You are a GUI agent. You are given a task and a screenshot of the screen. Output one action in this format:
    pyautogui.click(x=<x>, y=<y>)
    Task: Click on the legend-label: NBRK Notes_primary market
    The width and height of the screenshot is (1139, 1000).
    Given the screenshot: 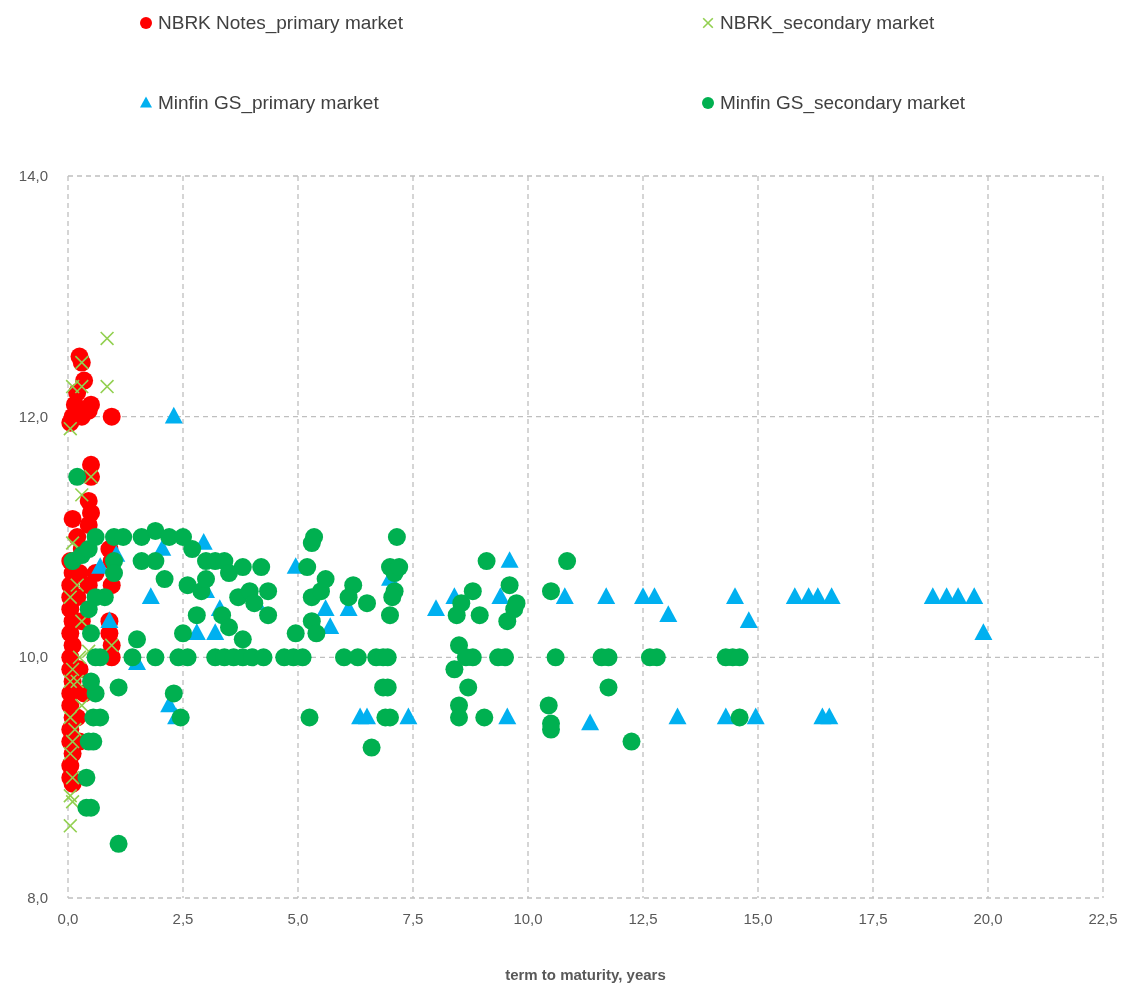 What is the action you would take?
    pyautogui.click(x=281, y=23)
    